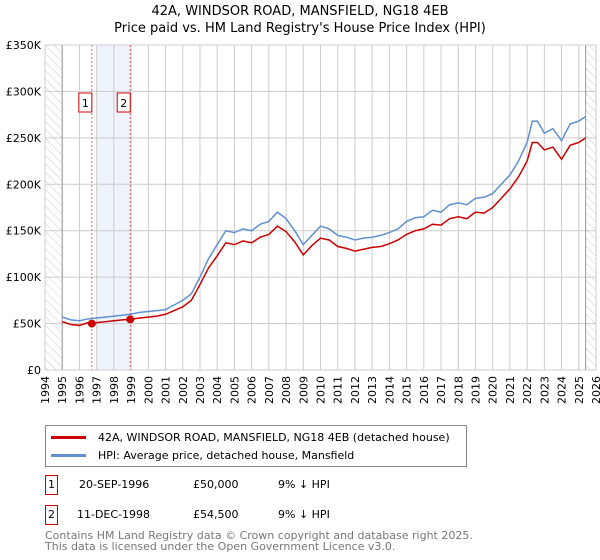 This screenshot has width=600, height=560. I want to click on x-tick-label: 2019, so click(475, 390).